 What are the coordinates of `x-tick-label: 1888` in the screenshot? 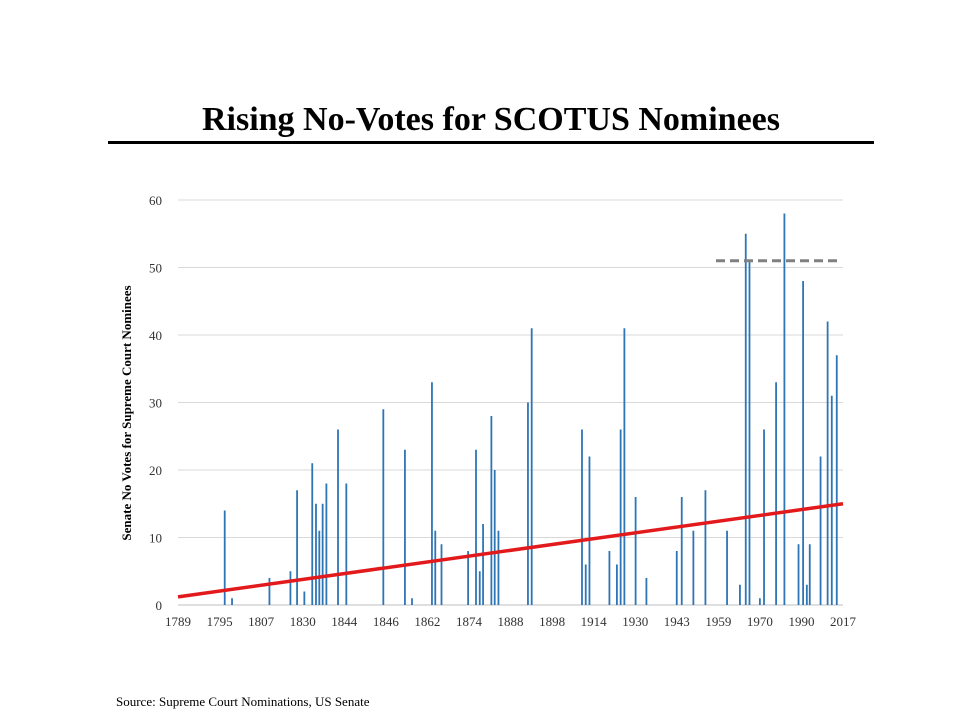 It's located at (511, 621).